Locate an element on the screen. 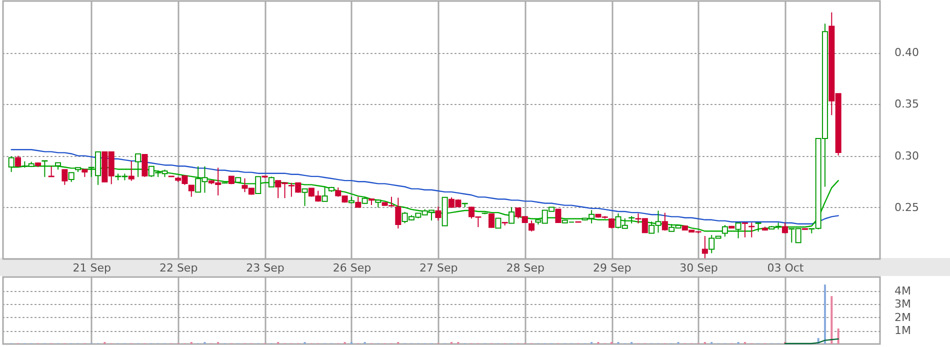  y-tick-label: 4M is located at coordinates (902, 291).